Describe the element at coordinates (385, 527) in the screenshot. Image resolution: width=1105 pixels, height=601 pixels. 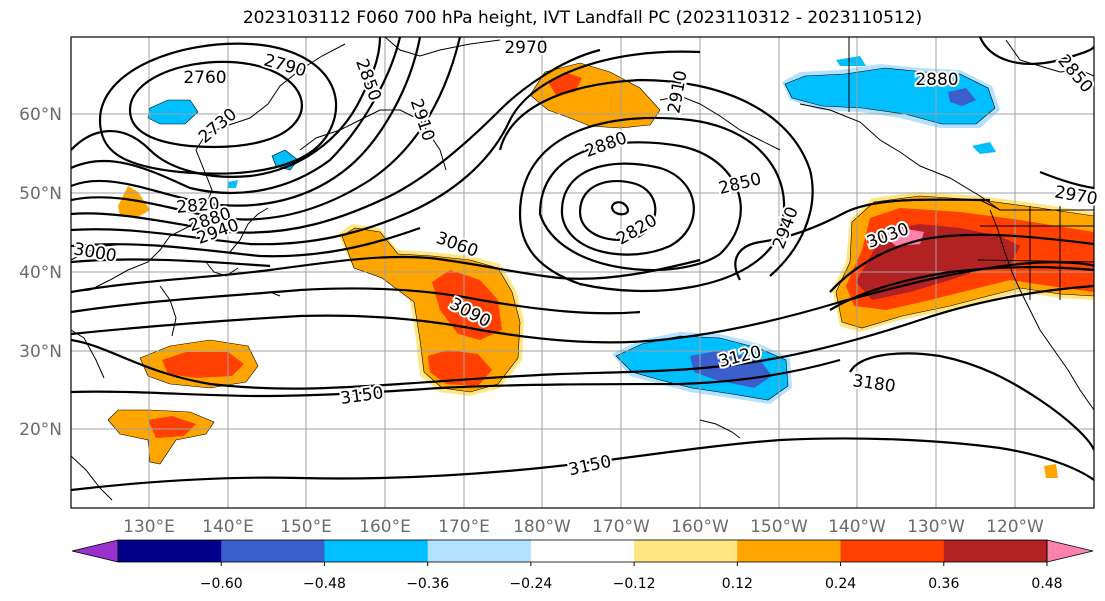
I see `lon-label: 160°E` at that location.